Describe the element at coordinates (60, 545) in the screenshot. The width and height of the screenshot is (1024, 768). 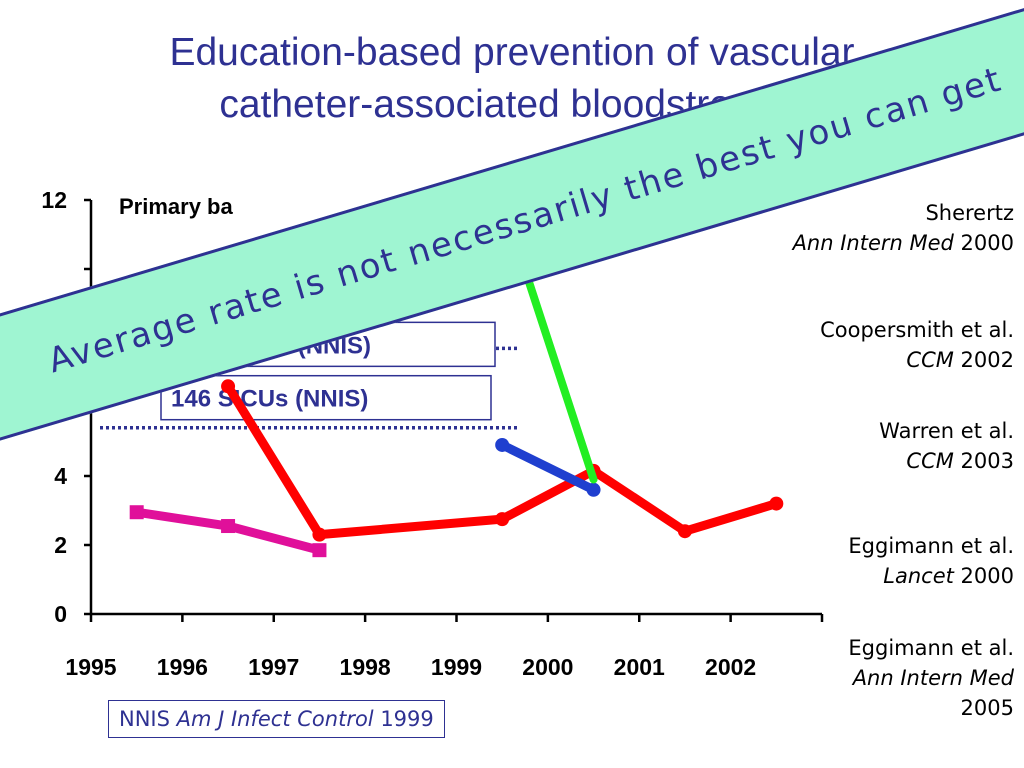
I see `y-tick-label: 2` at that location.